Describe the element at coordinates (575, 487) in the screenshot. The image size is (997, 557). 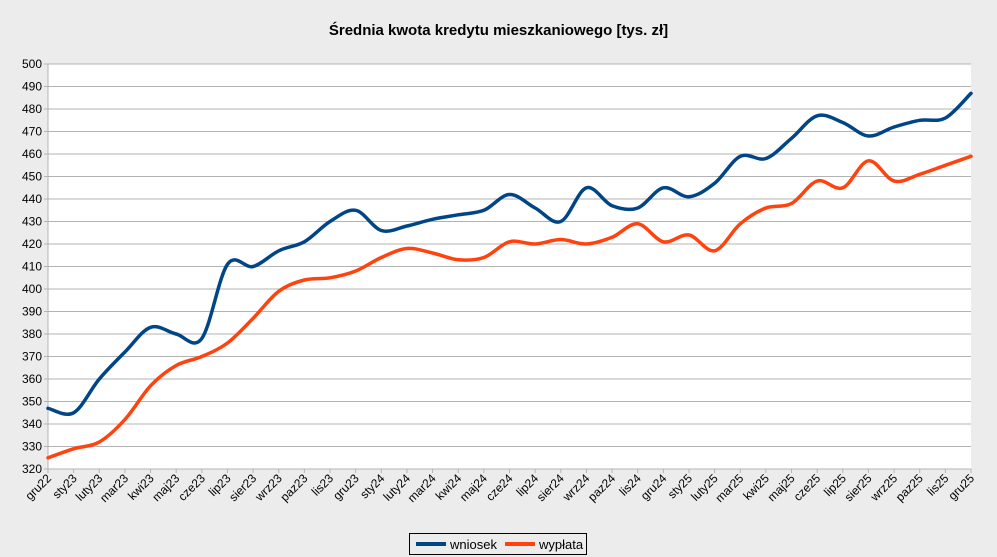
I see `x-tick-label-wrz24: wrz24` at that location.